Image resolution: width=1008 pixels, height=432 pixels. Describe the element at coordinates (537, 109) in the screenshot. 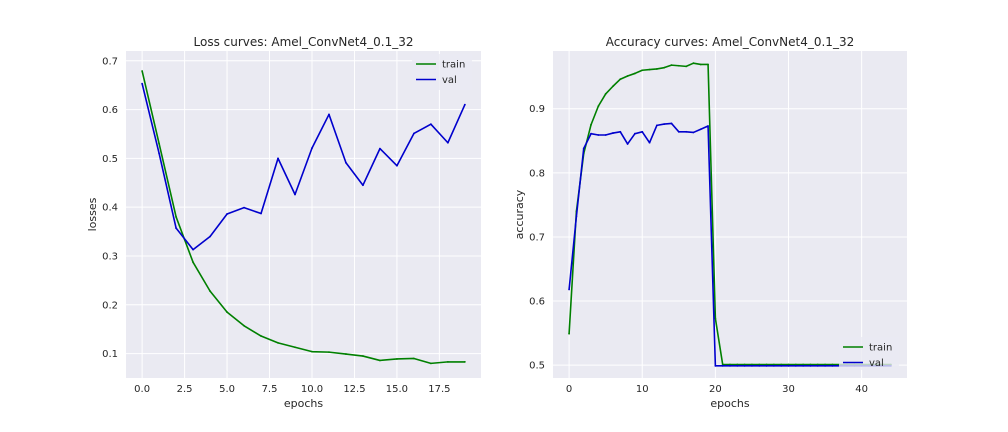

I see `y-tick-label: 0.9` at that location.